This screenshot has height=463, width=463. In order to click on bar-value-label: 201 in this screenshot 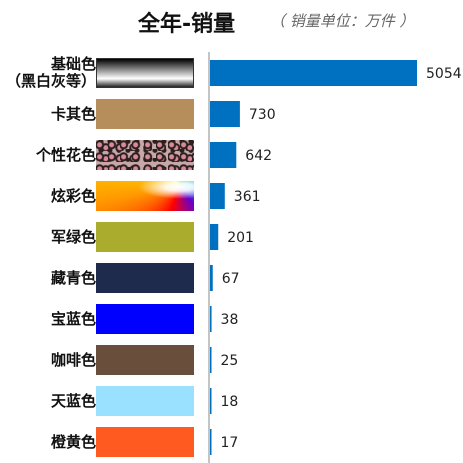, I will do `click(240, 238)`.